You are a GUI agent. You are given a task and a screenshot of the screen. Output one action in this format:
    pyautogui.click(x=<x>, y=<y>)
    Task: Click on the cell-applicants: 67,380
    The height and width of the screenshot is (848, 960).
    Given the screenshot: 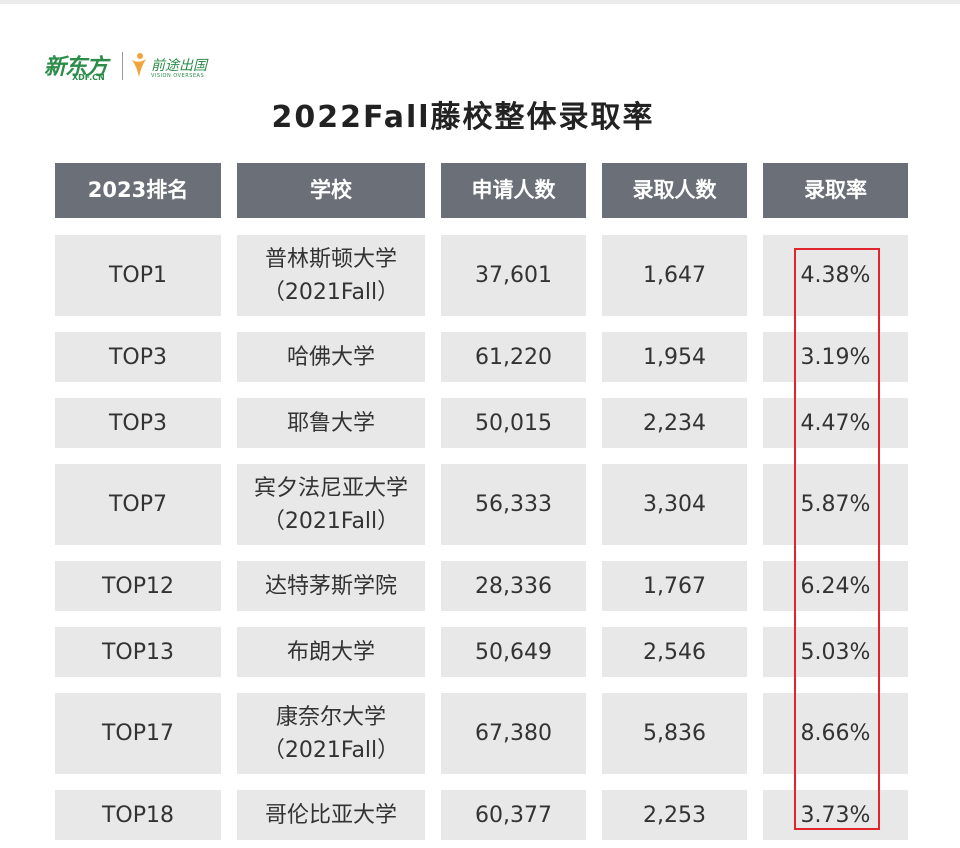 What is the action you would take?
    pyautogui.click(x=513, y=733)
    